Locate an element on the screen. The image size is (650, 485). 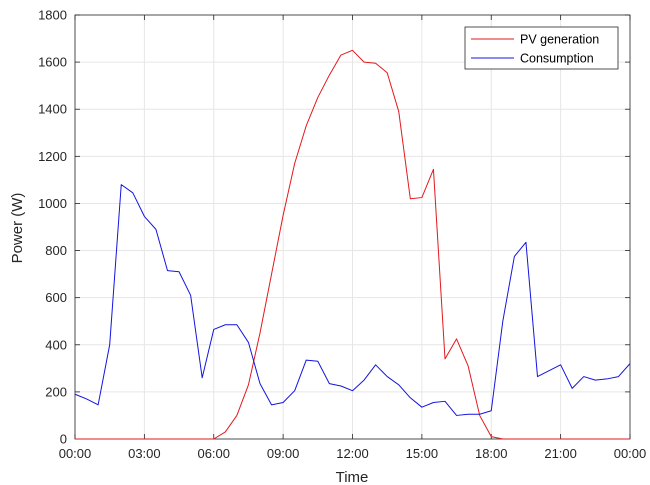
y-tick-label: 200 is located at coordinates (56, 391).